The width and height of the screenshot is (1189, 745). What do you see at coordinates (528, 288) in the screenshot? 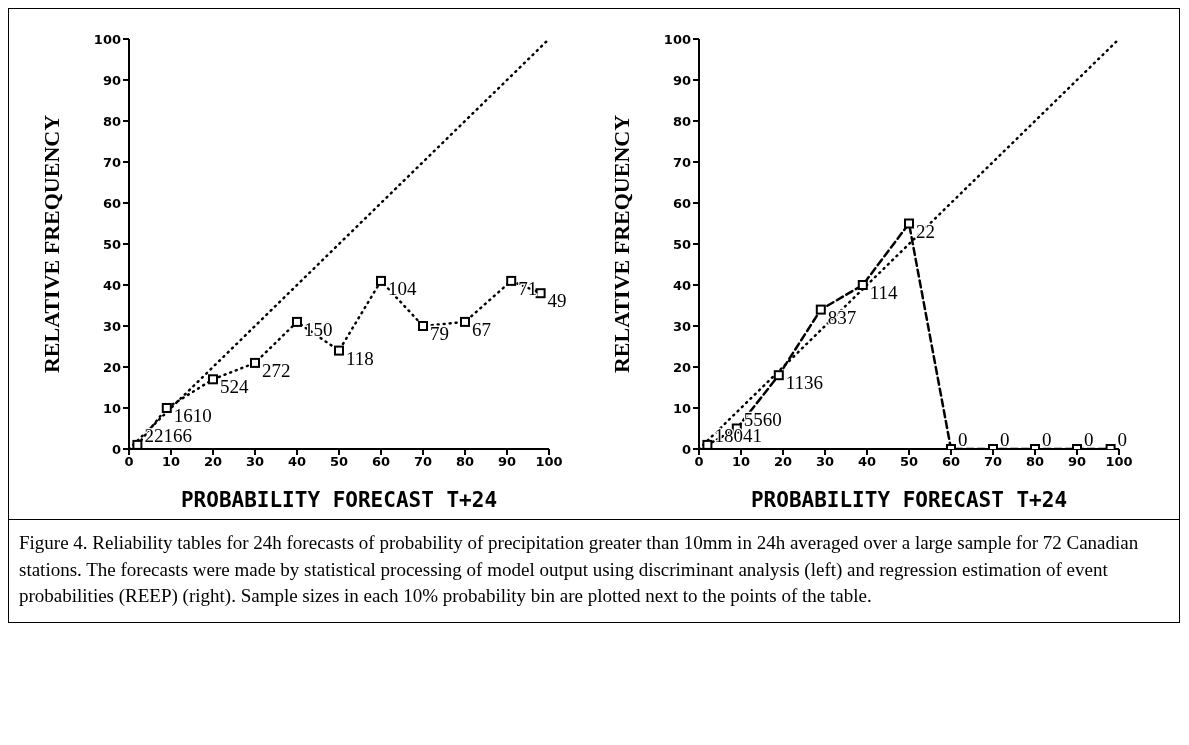
I see `annotation: 71` at bounding box center [528, 288].